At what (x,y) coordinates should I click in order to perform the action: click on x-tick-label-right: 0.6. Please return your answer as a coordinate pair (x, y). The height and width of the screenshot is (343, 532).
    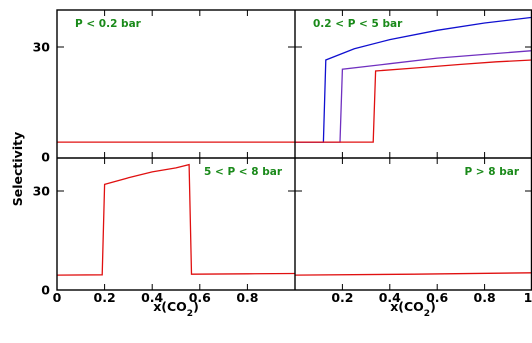
    Looking at the image, I should click on (437, 297).